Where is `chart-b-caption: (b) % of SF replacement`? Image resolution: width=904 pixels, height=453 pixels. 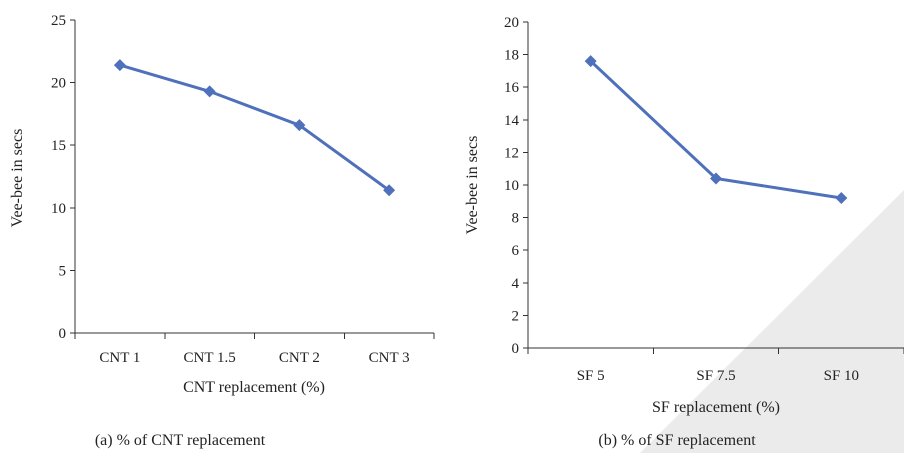 chart-b-caption: (b) % of SF replacement is located at coordinates (677, 440).